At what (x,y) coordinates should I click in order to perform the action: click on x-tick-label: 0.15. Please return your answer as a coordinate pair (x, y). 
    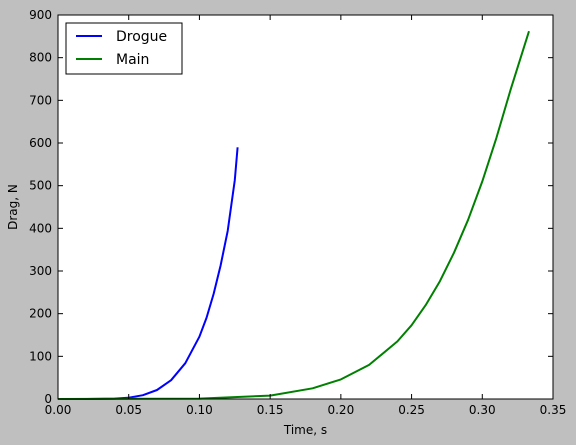
    Looking at the image, I should click on (270, 410).